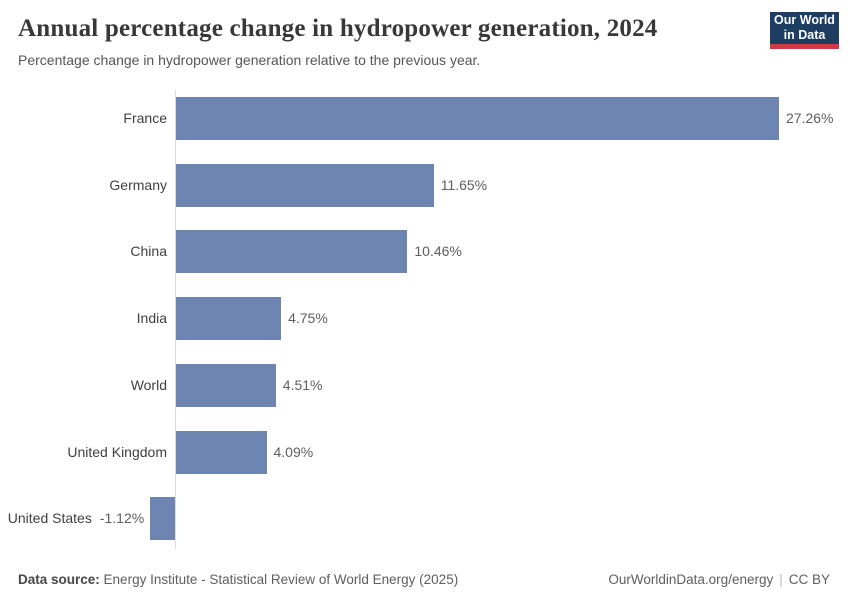 The image size is (850, 600). I want to click on bar-row: United Kingdom 4.09%, so click(425, 452).